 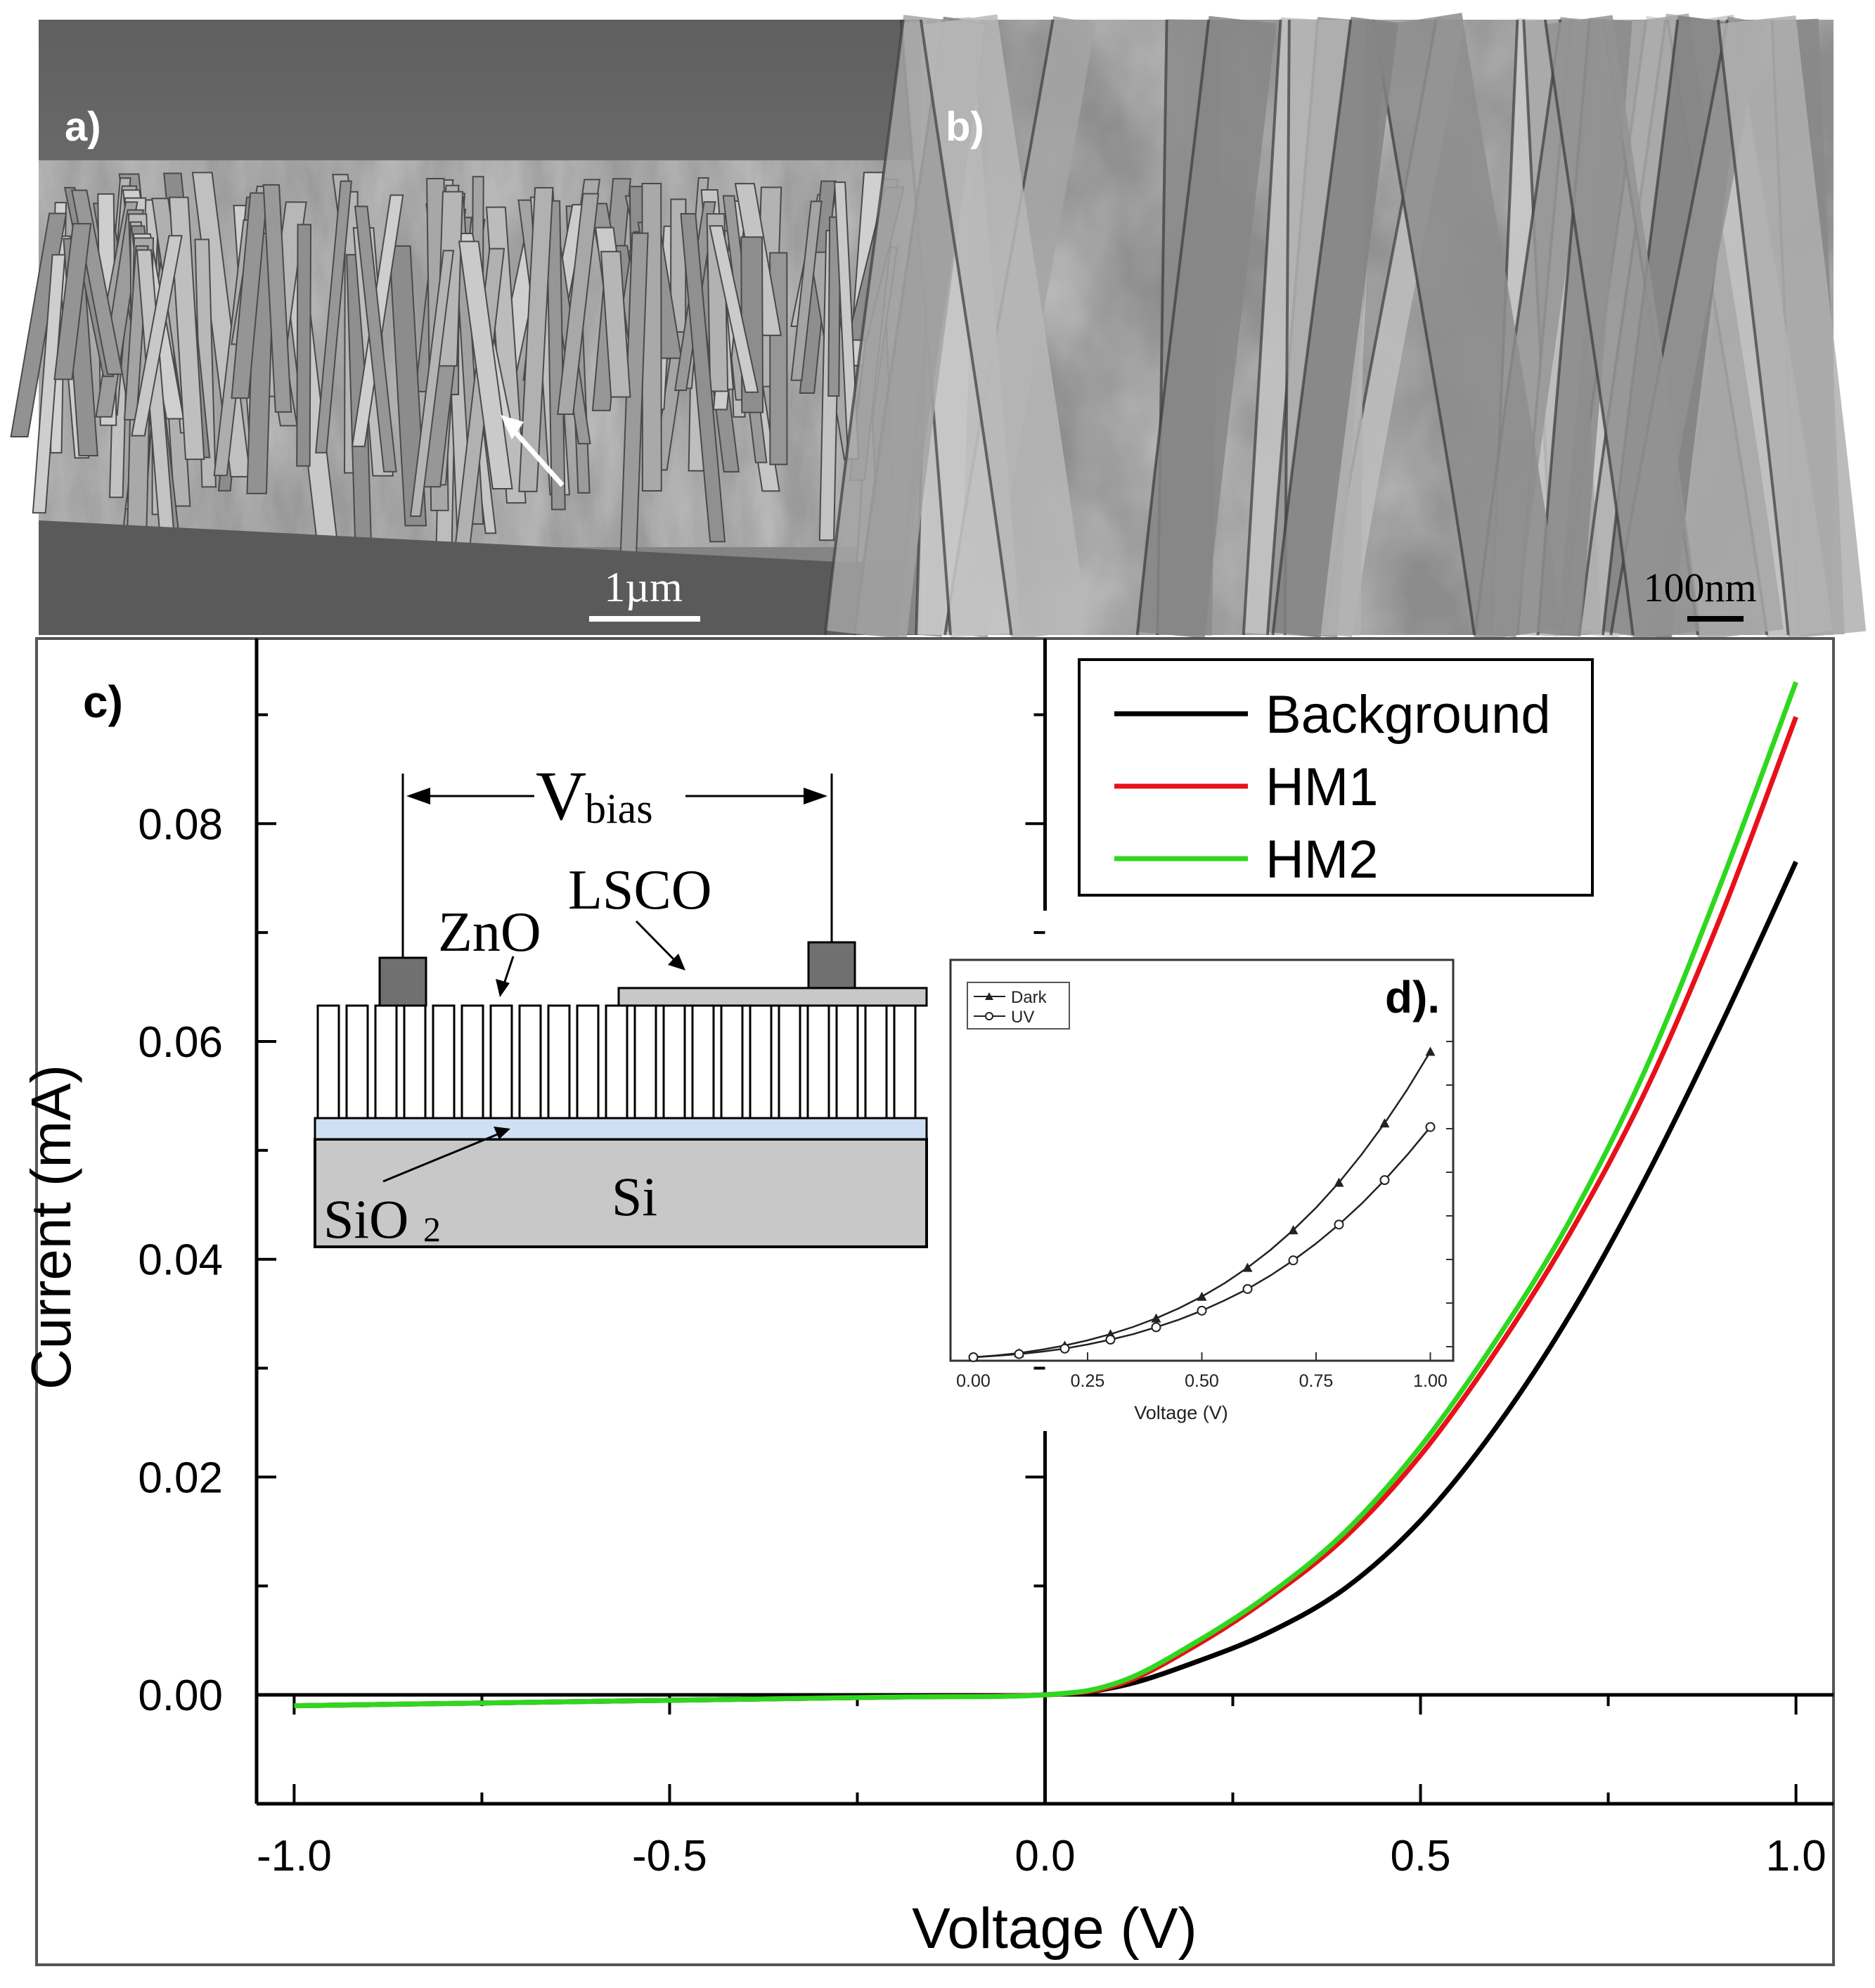 I want to click on panel-a-label: a), so click(x=83, y=127).